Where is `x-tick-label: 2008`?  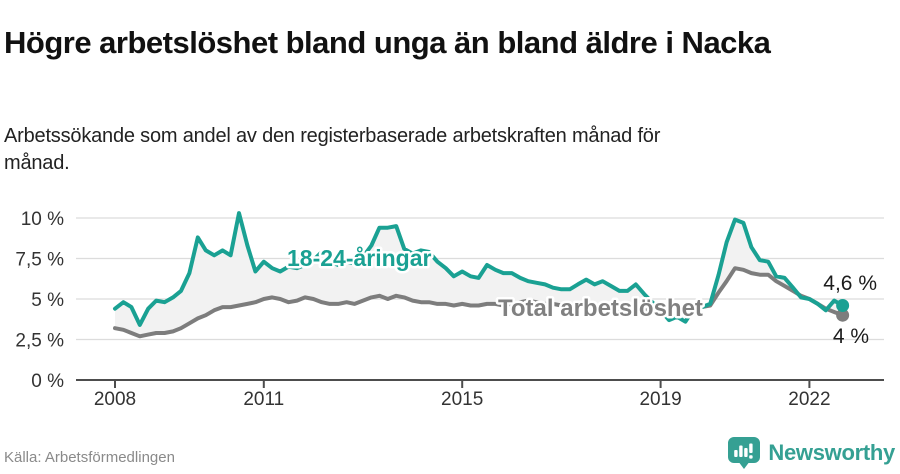 x-tick-label: 2008 is located at coordinates (115, 399).